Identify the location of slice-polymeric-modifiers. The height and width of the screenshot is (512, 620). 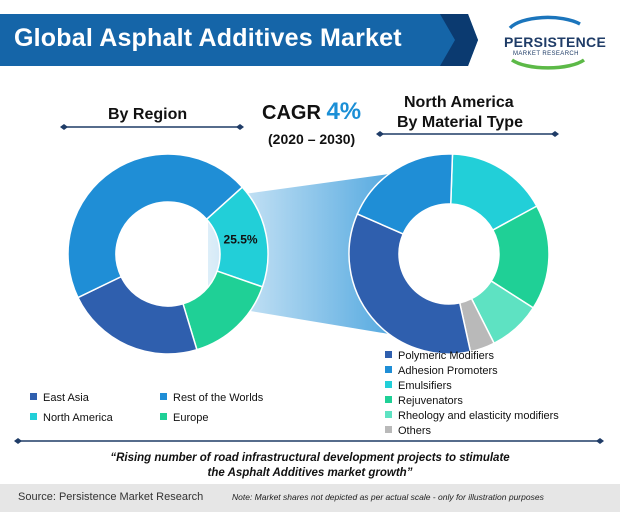
(410, 283).